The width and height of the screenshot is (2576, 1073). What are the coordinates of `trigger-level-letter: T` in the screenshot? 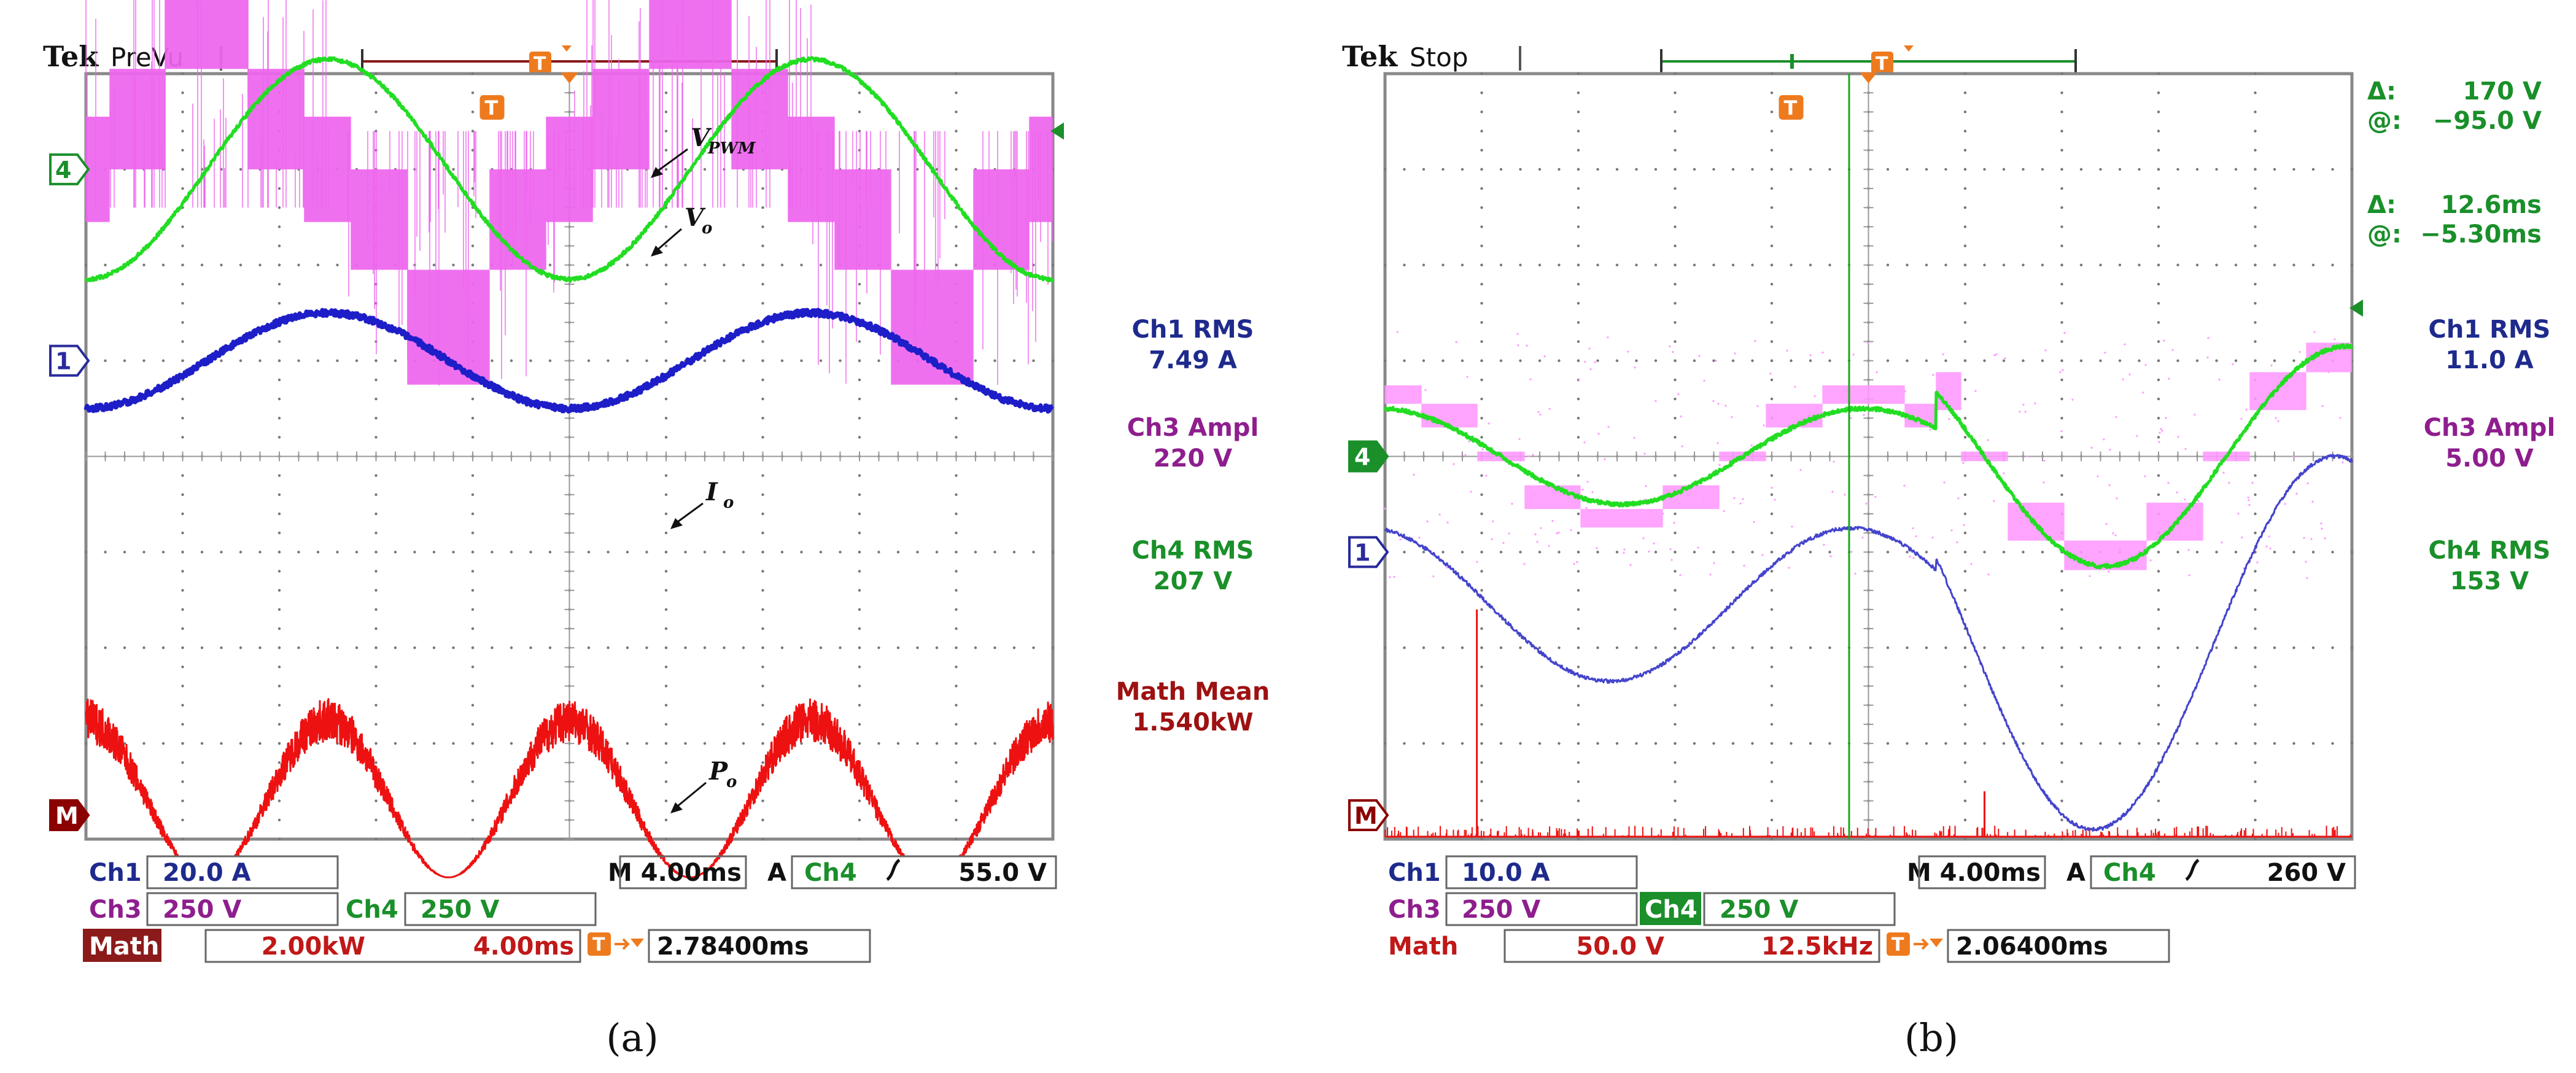 It's located at (492, 108).